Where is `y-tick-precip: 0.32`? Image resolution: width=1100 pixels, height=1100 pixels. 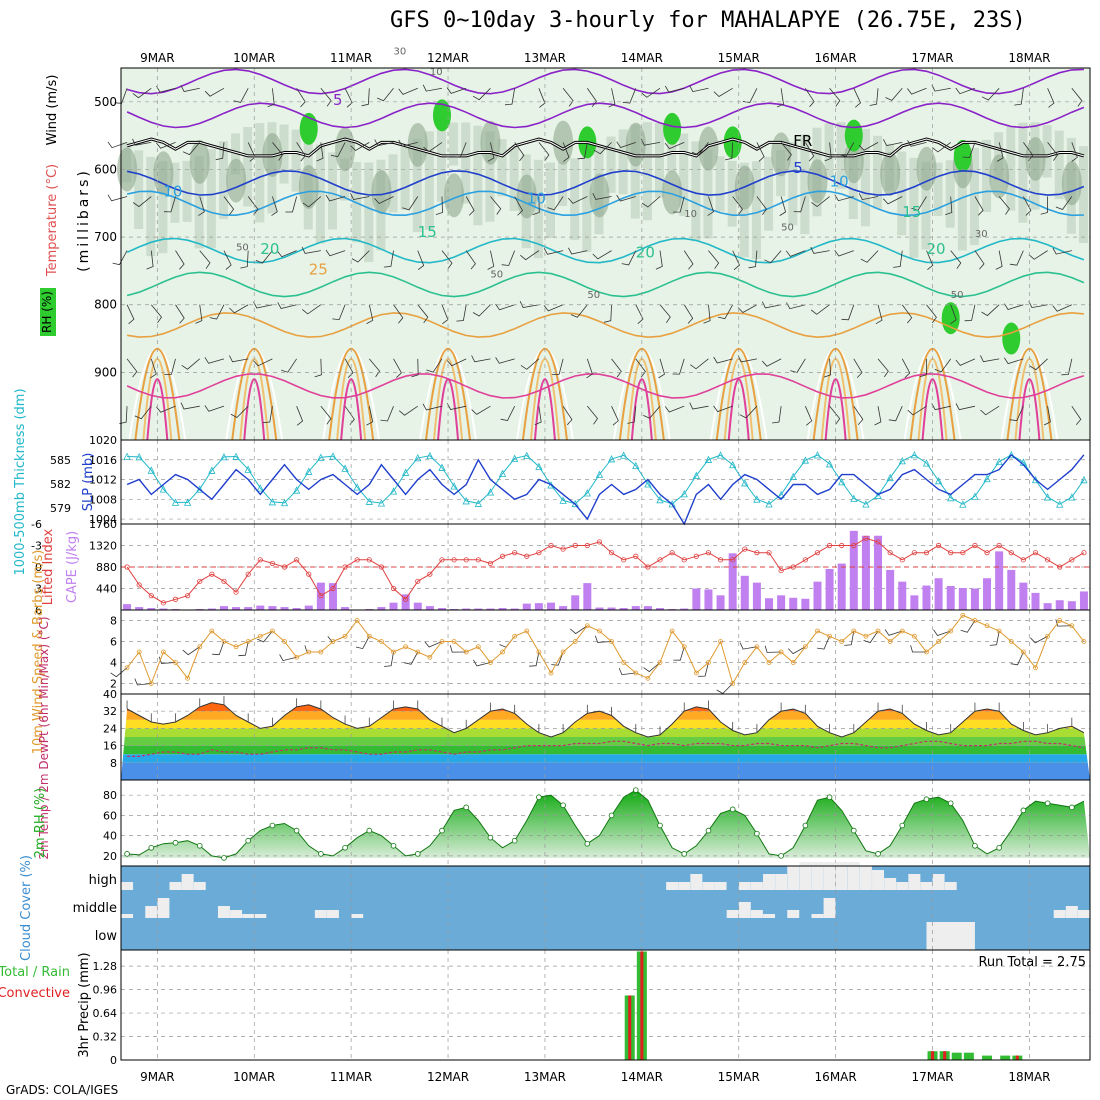
y-tick-precip: 0.32 is located at coordinates (105, 1037).